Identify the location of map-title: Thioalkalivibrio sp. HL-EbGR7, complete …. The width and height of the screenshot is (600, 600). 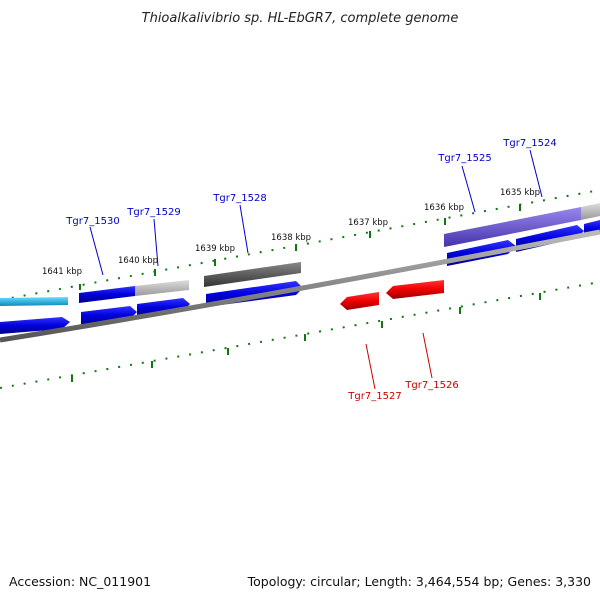
(300, 18).